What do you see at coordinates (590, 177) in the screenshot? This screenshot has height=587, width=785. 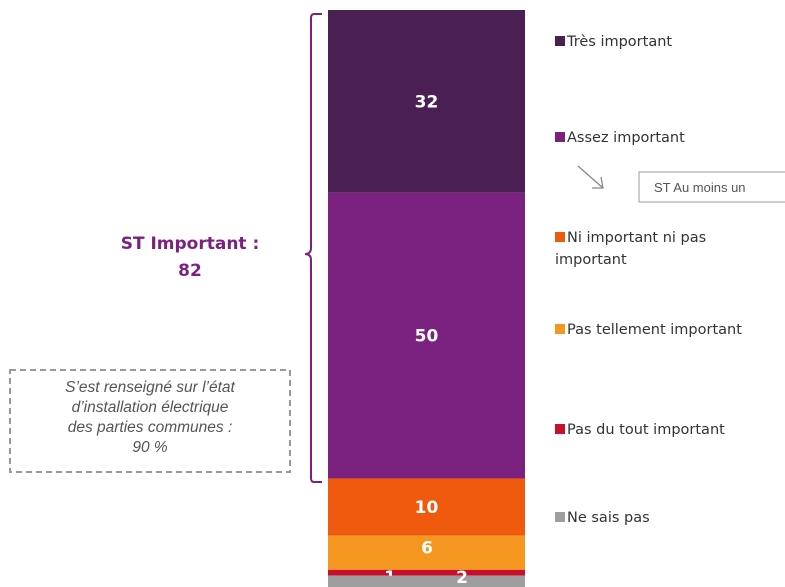 I see `callout-arrow-icon` at bounding box center [590, 177].